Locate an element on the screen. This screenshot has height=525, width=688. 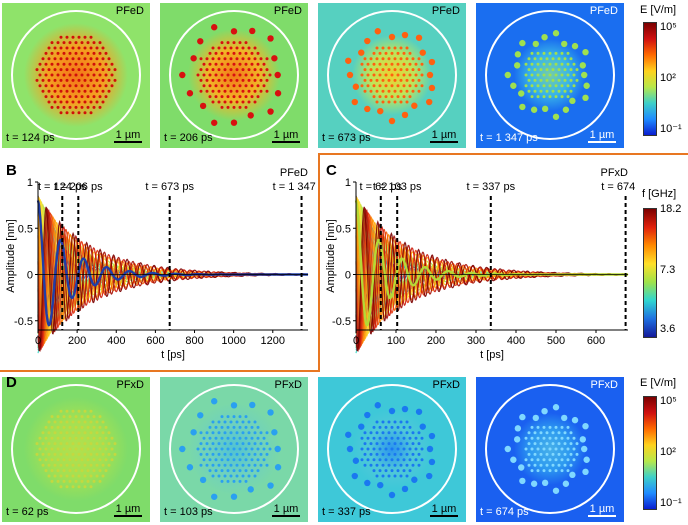
field-image-d-2: PFxD t = 103 ps 1 µm is located at coordinates (234, 449).